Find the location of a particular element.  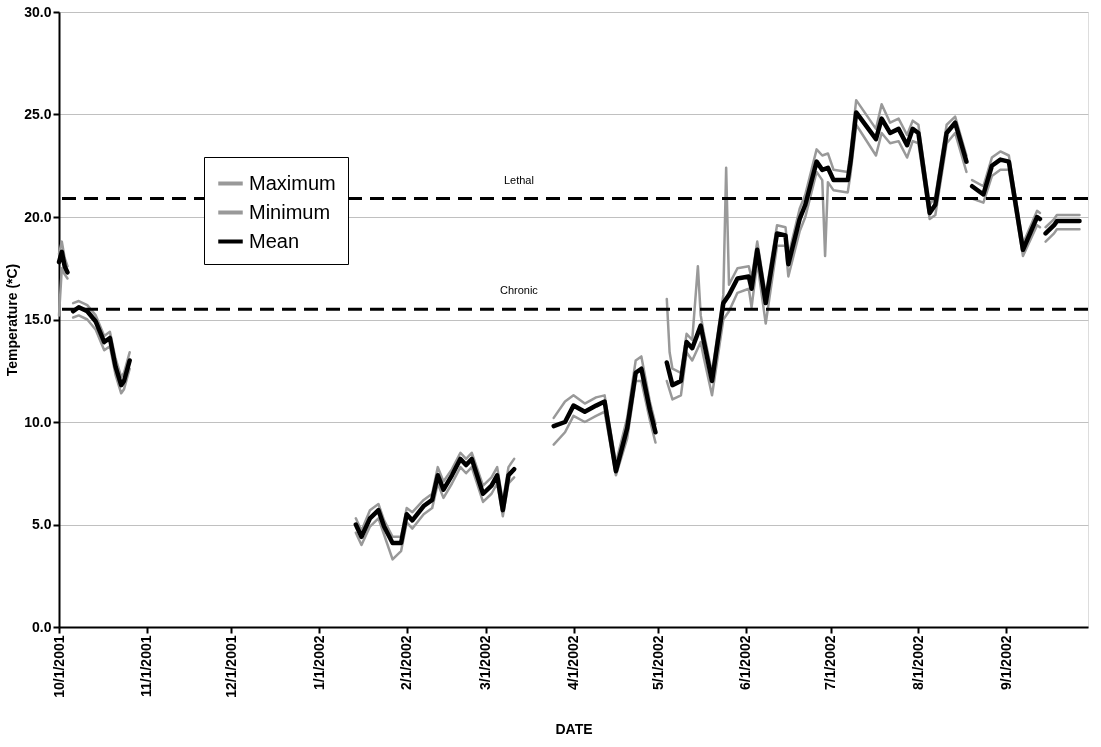

y-tick-label: 25.0 is located at coordinates (38, 114).